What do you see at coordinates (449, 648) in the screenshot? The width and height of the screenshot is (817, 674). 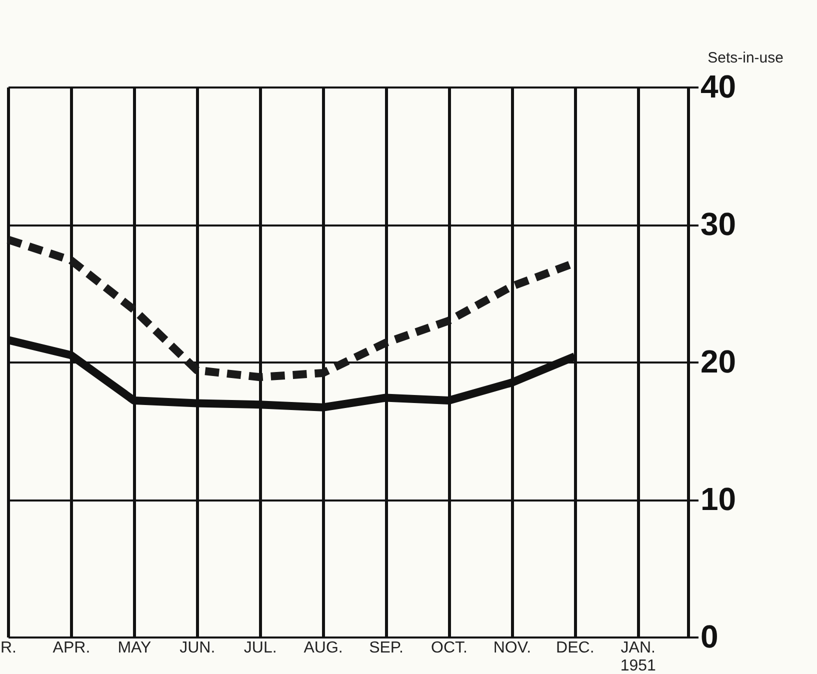 I see `x-tick-label: OCT.` at bounding box center [449, 648].